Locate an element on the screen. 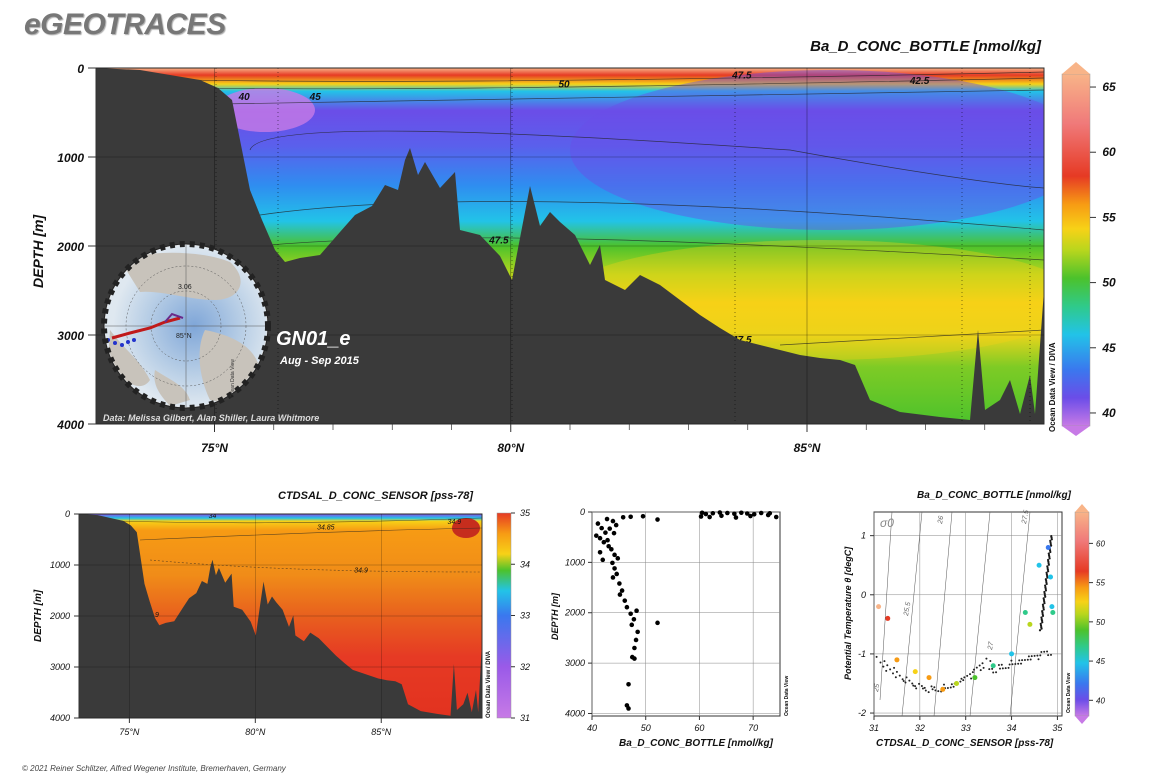 The image size is (1156, 779). sal-colorbar-label: 35 is located at coordinates (525, 513).